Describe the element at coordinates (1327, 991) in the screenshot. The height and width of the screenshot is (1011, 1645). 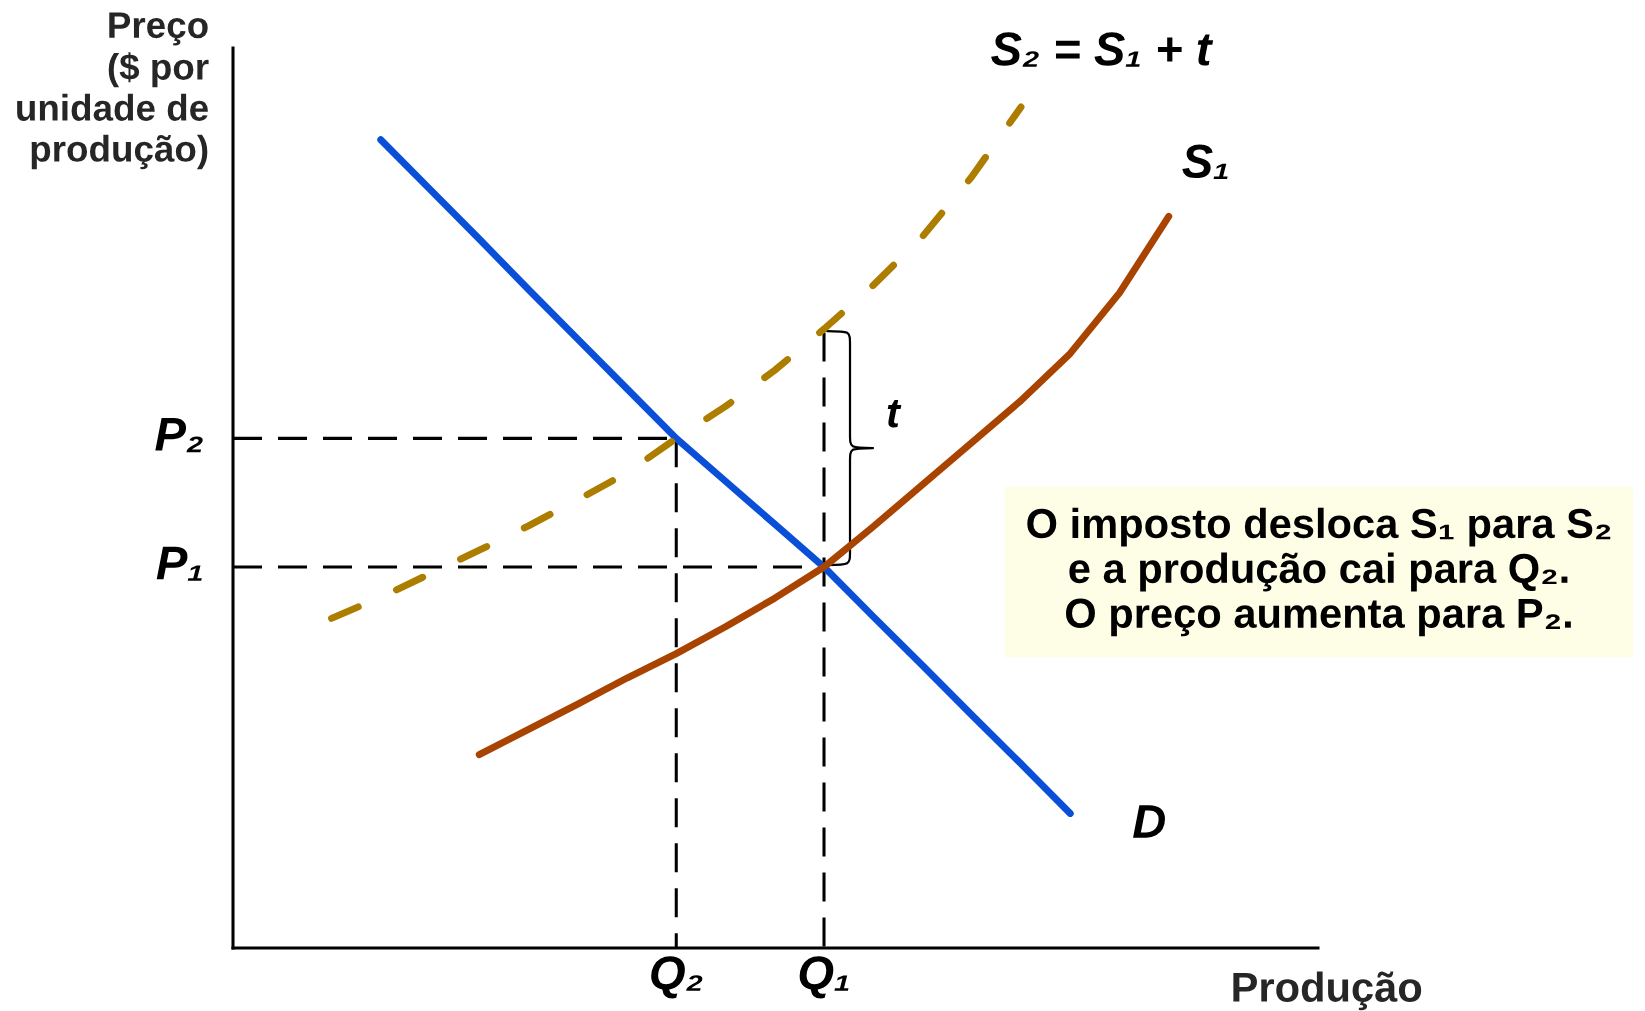
I see `x-axis-title: Produção` at that location.